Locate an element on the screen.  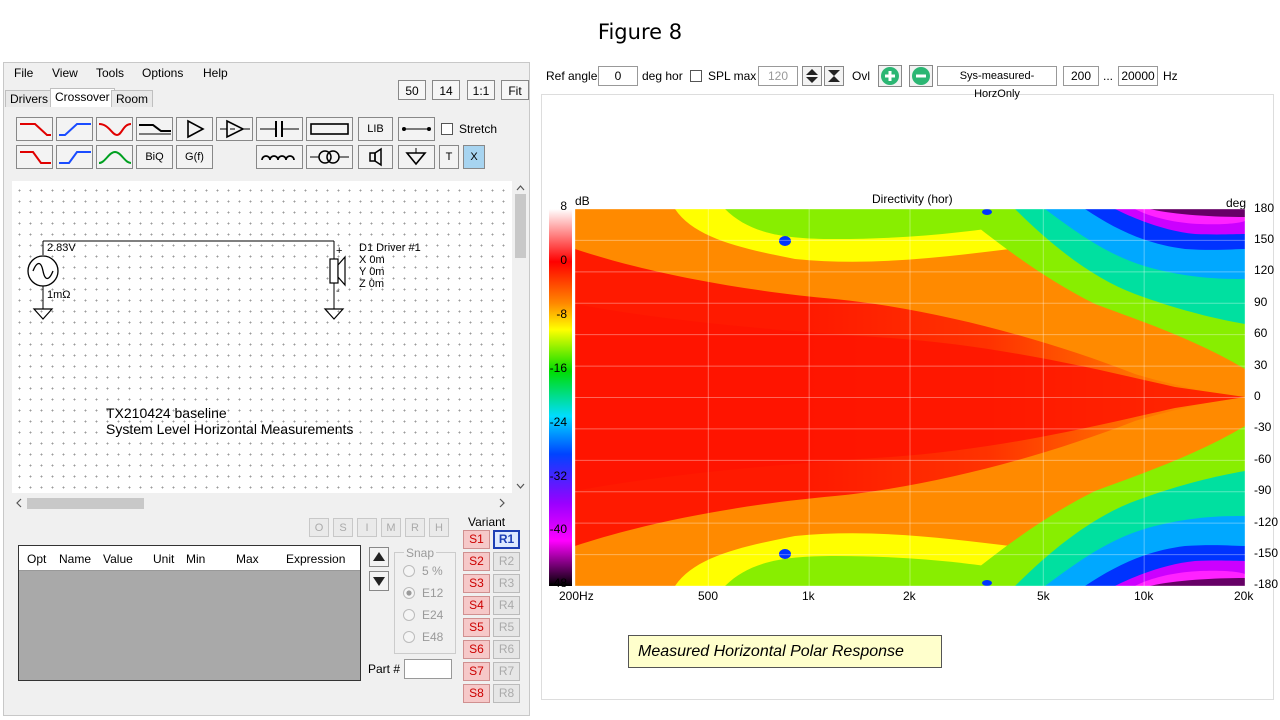
zoom-1to1-button: 1:1 is located at coordinates (481, 90).